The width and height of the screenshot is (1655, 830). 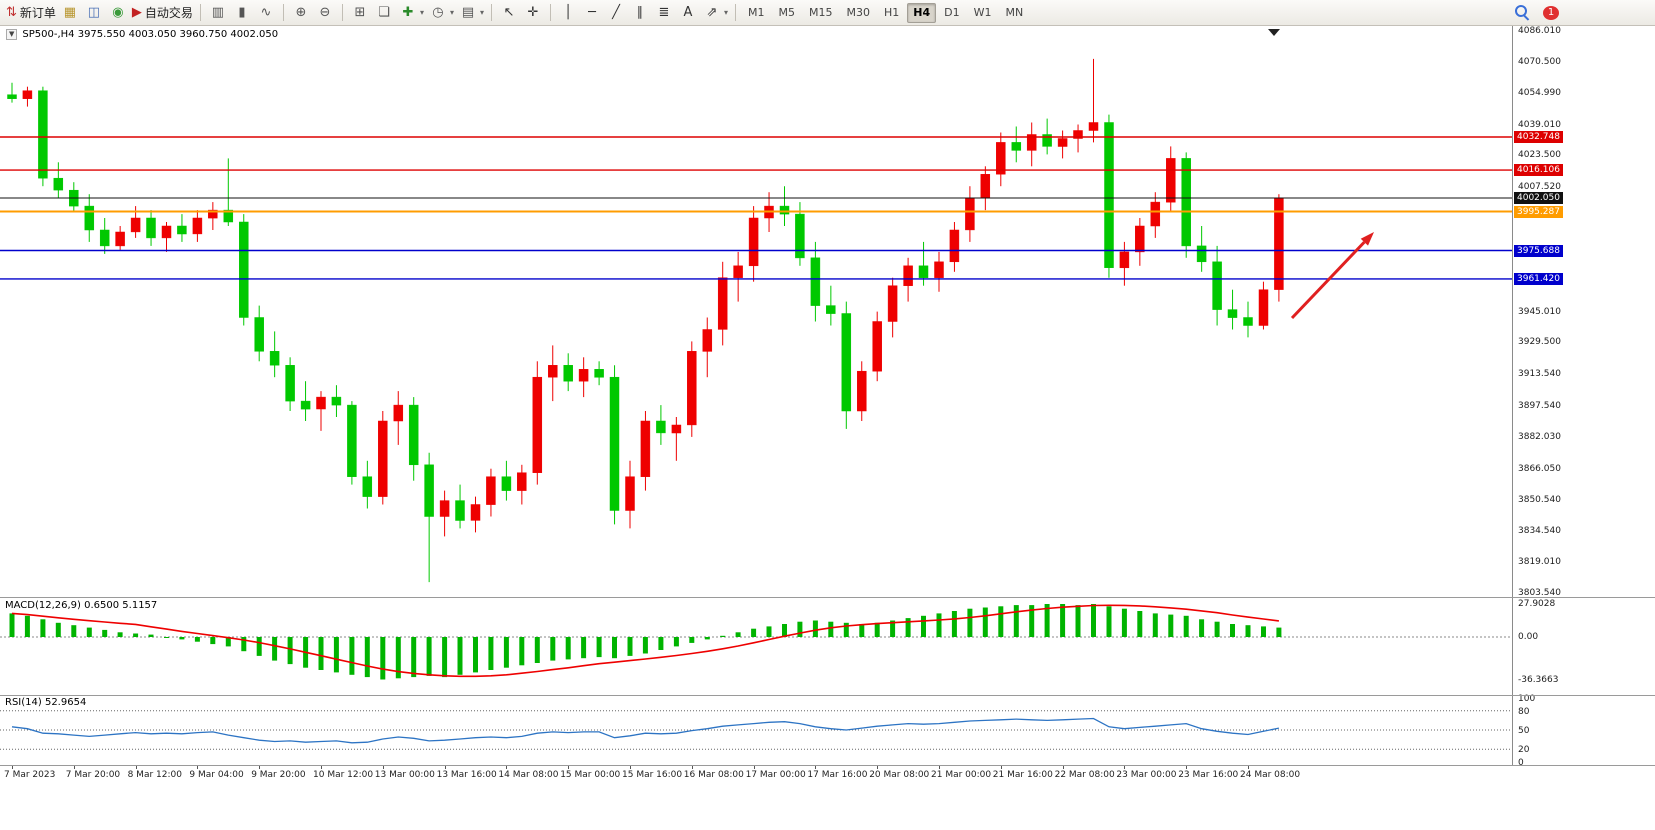 What do you see at coordinates (1539, 468) in the screenshot?
I see `price-axis-label: 3866.050` at bounding box center [1539, 468].